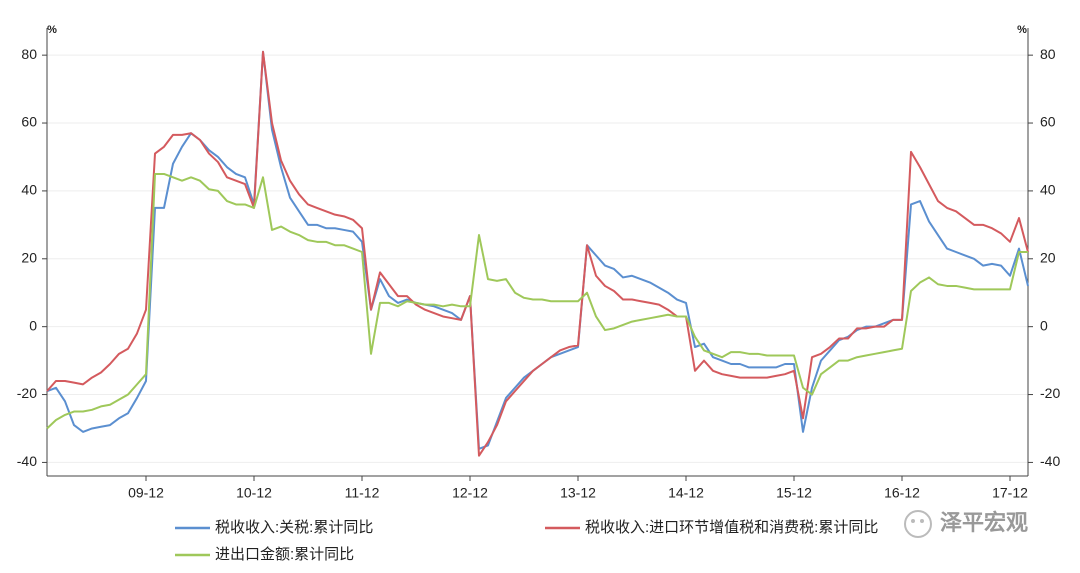 The width and height of the screenshot is (1080, 573). Describe the element at coordinates (1048, 257) in the screenshot. I see `y2-tick-label: 20` at that location.